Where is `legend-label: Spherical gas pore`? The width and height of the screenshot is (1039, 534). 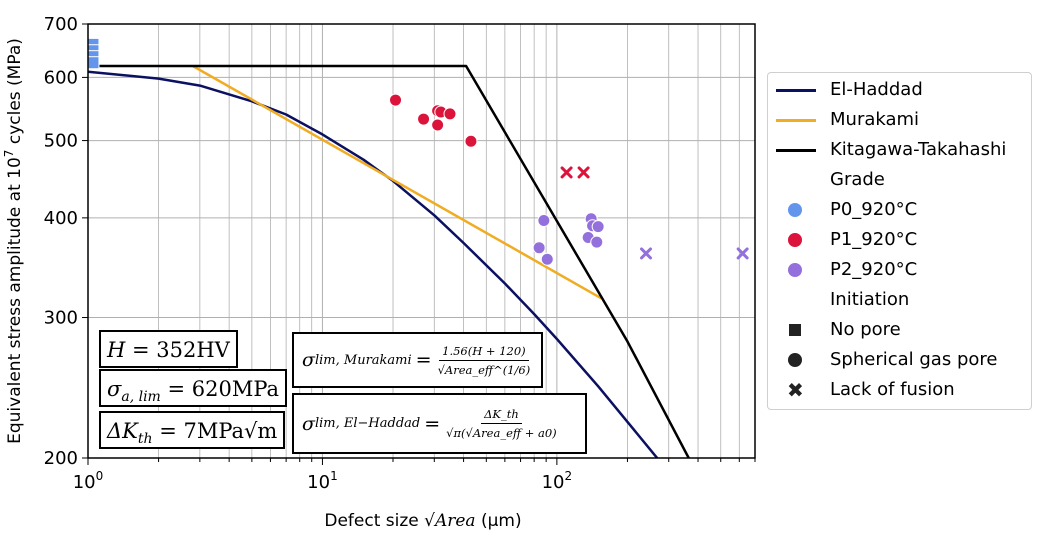
legend-label: Spherical gas pore is located at coordinates (914, 359).